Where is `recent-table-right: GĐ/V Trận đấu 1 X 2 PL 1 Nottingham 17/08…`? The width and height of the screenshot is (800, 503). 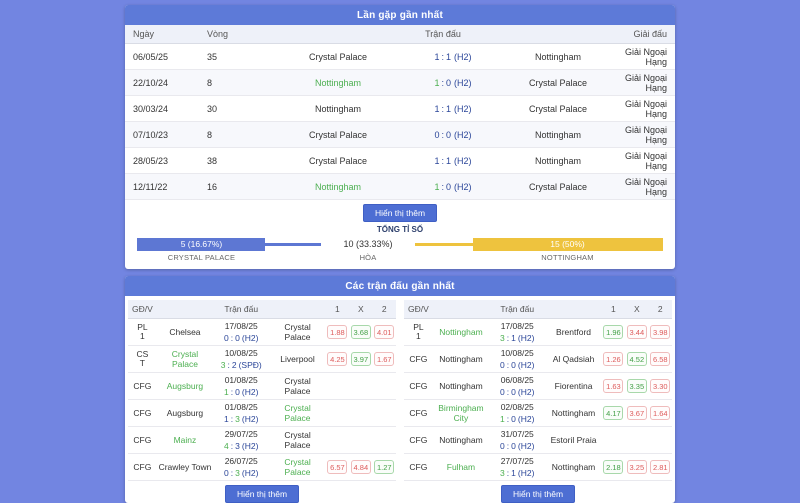 recent-table-right: GĐ/V Trận đấu 1 X 2 PL 1 Nottingham 17/08… is located at coordinates (538, 390).